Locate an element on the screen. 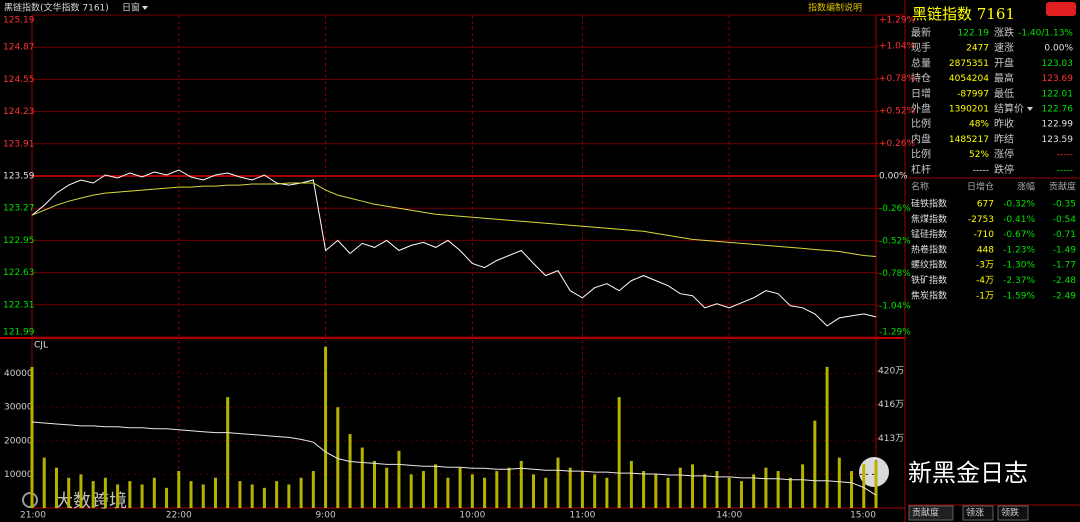  quote-value: 122.19 is located at coordinates (974, 34).